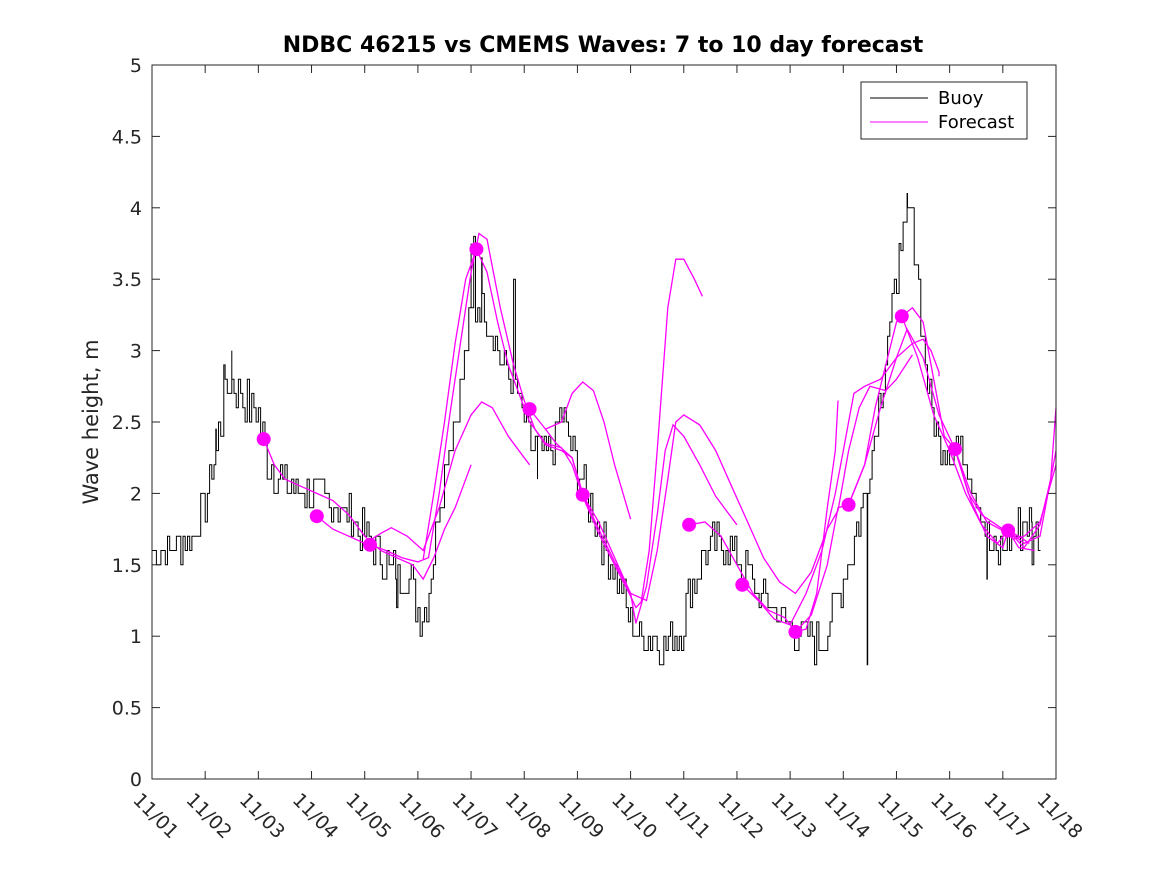 This screenshot has width=1167, height=875. I want to click on y-tick-label: 1, so click(136, 637).